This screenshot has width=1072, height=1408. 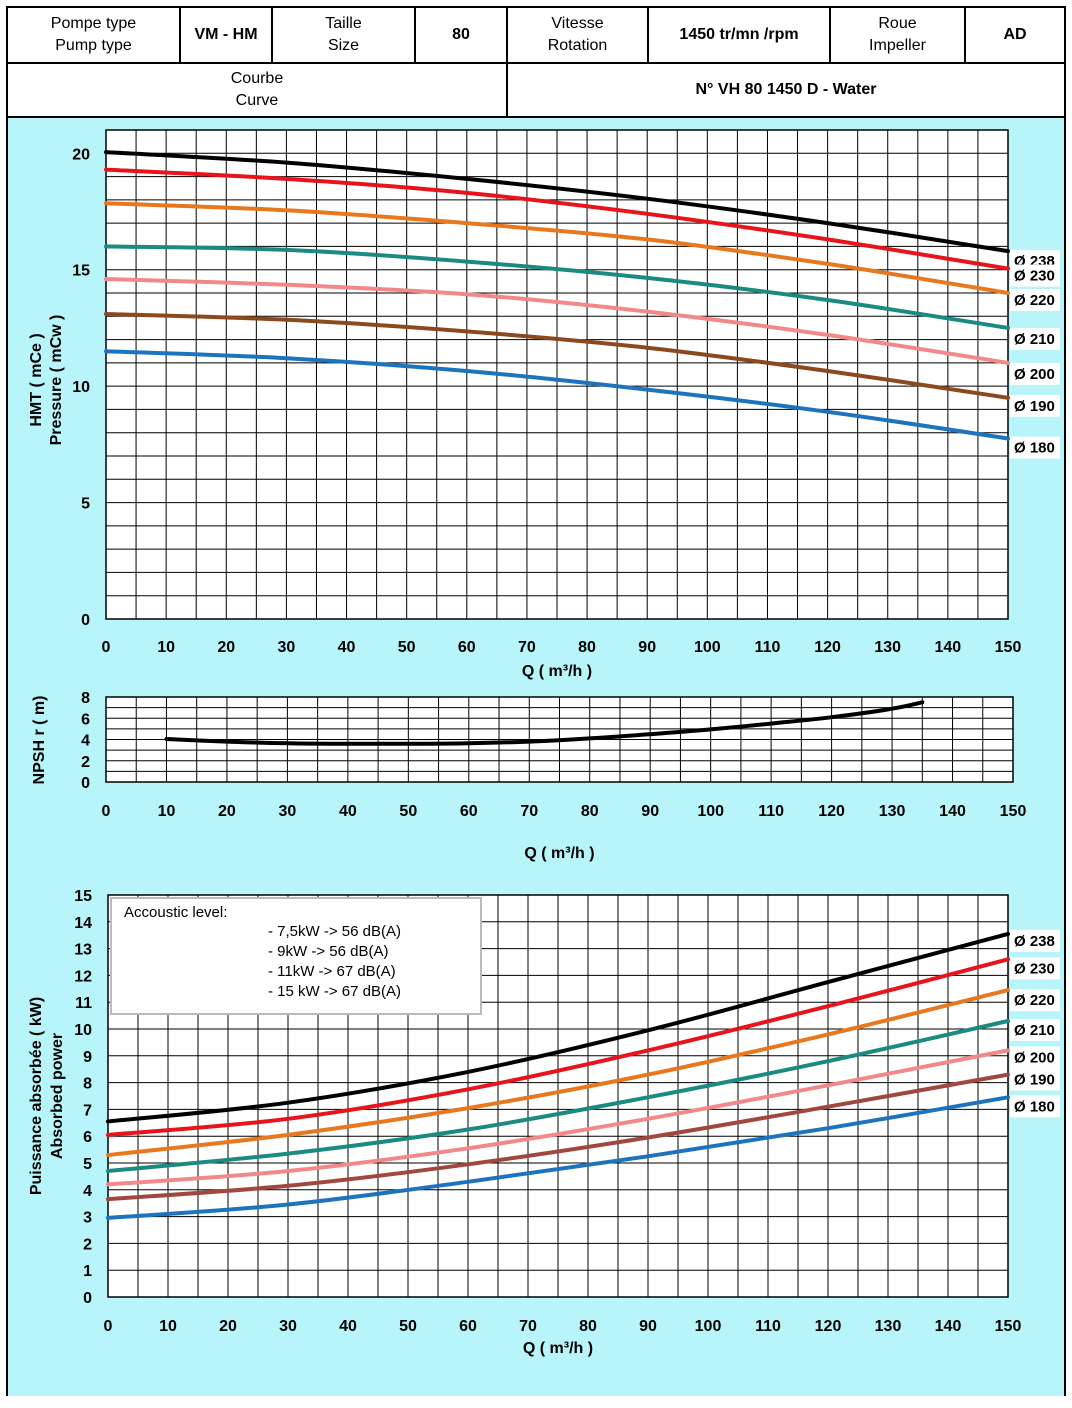 I want to click on pow-y-tick-label: 6, so click(x=87, y=1137).